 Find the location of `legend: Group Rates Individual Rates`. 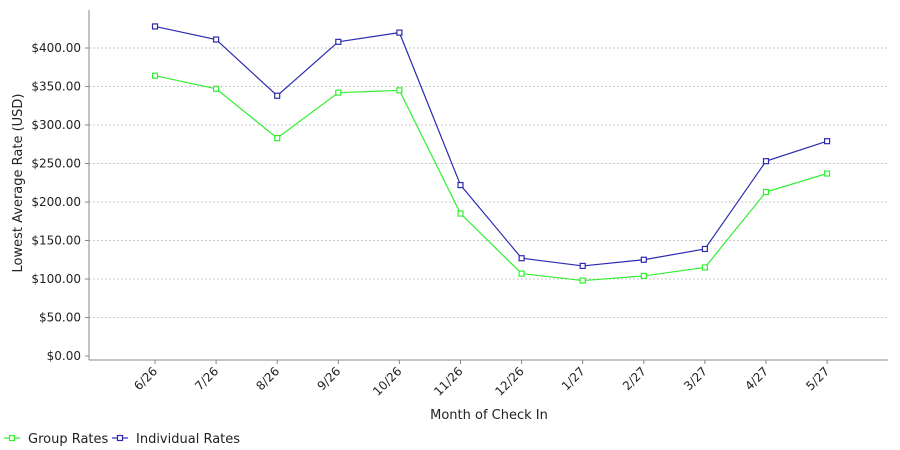

legend: Group Rates Individual Rates is located at coordinates (122, 439).